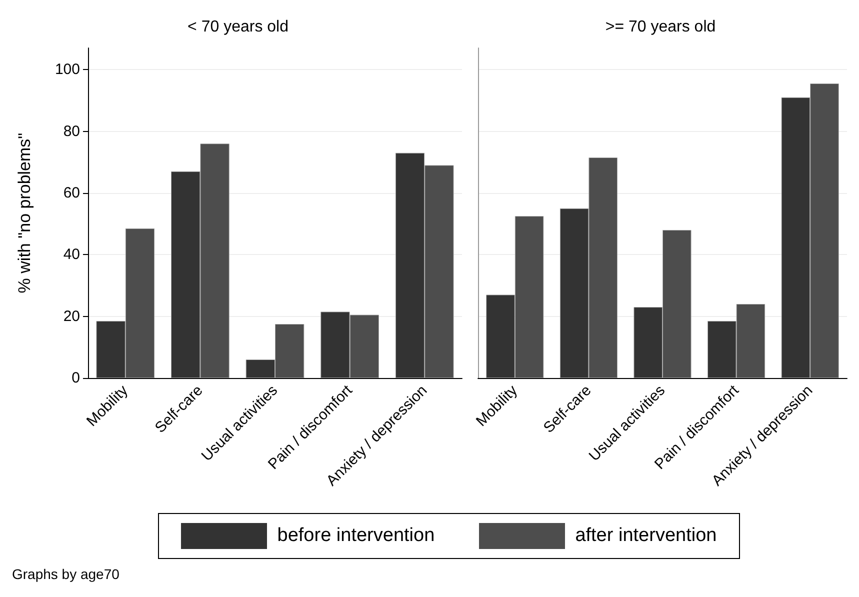  Describe the element at coordinates (238, 27) in the screenshot. I see `chart-title: < 70 years old` at that location.